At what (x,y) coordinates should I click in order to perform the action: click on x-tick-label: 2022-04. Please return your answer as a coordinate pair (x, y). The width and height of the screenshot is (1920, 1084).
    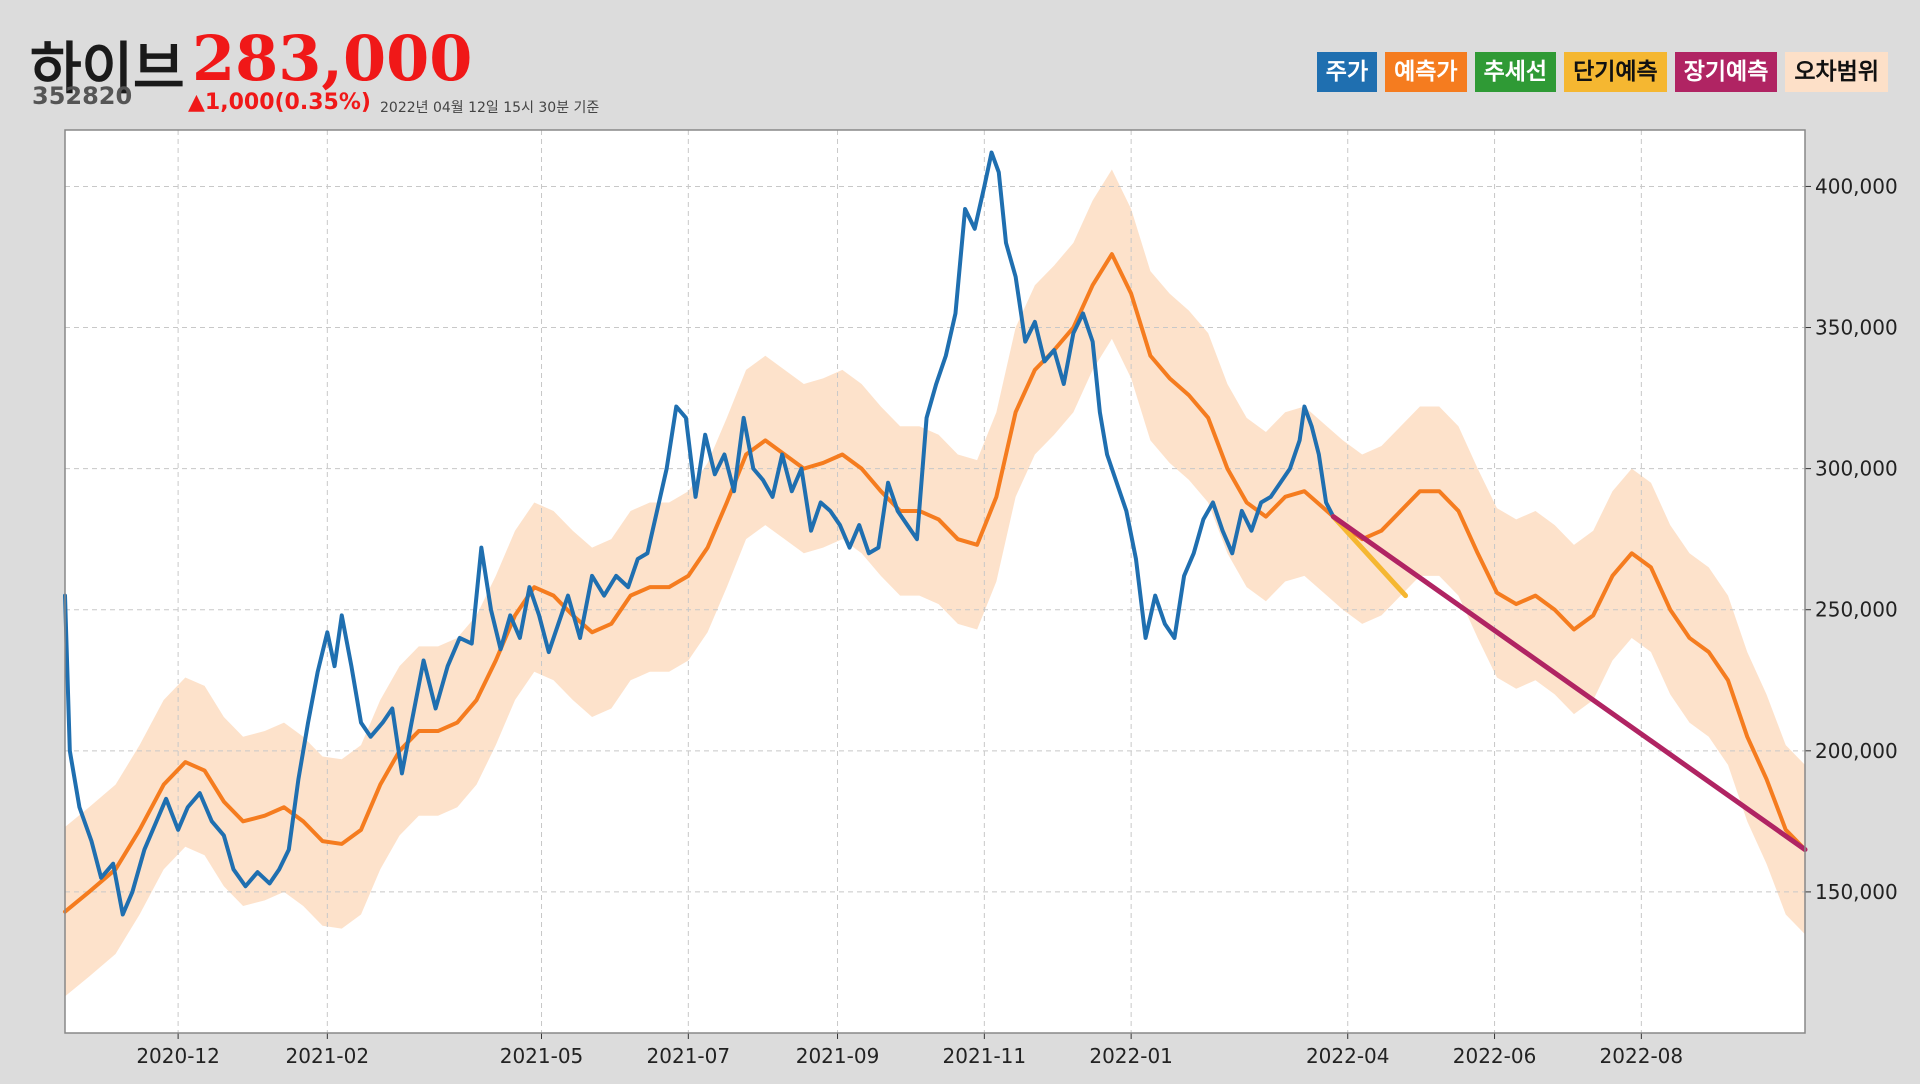
    Looking at the image, I should click on (1348, 1056).